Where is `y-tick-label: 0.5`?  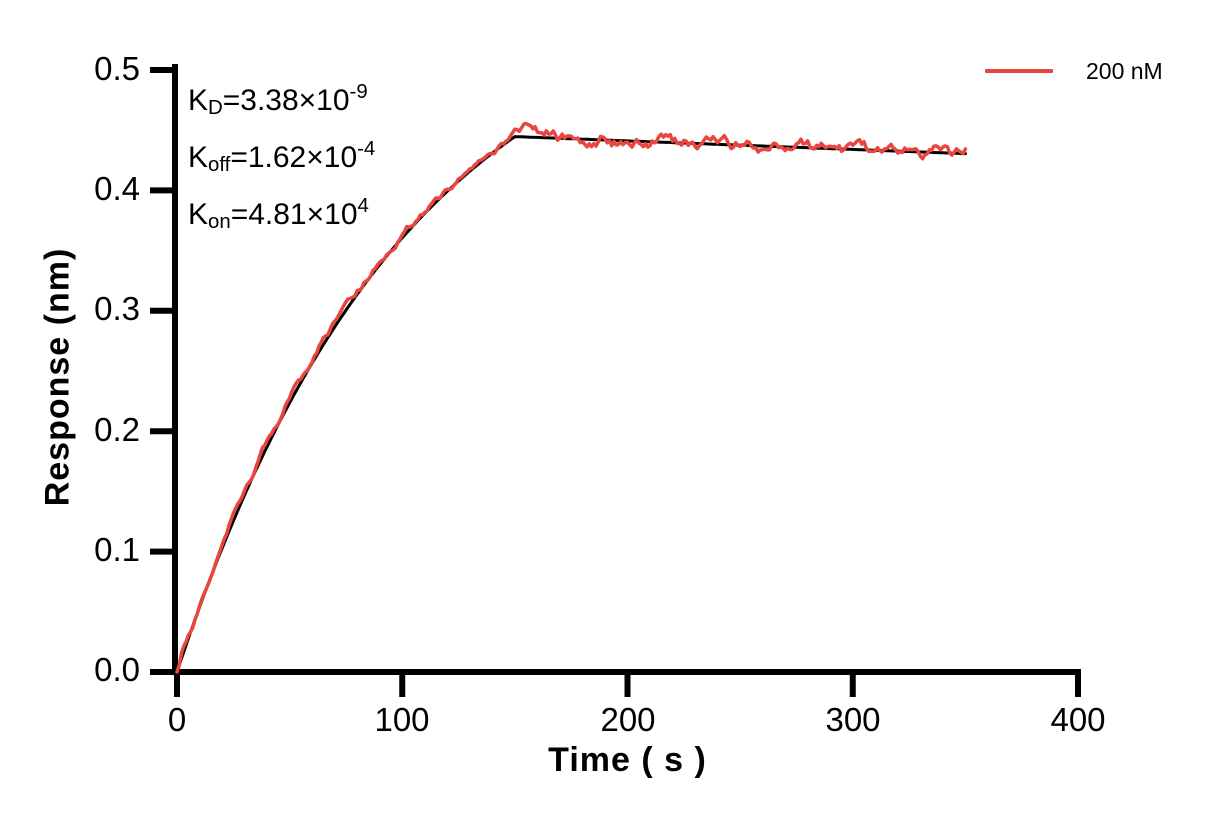
y-tick-label: 0.5 is located at coordinates (117, 68).